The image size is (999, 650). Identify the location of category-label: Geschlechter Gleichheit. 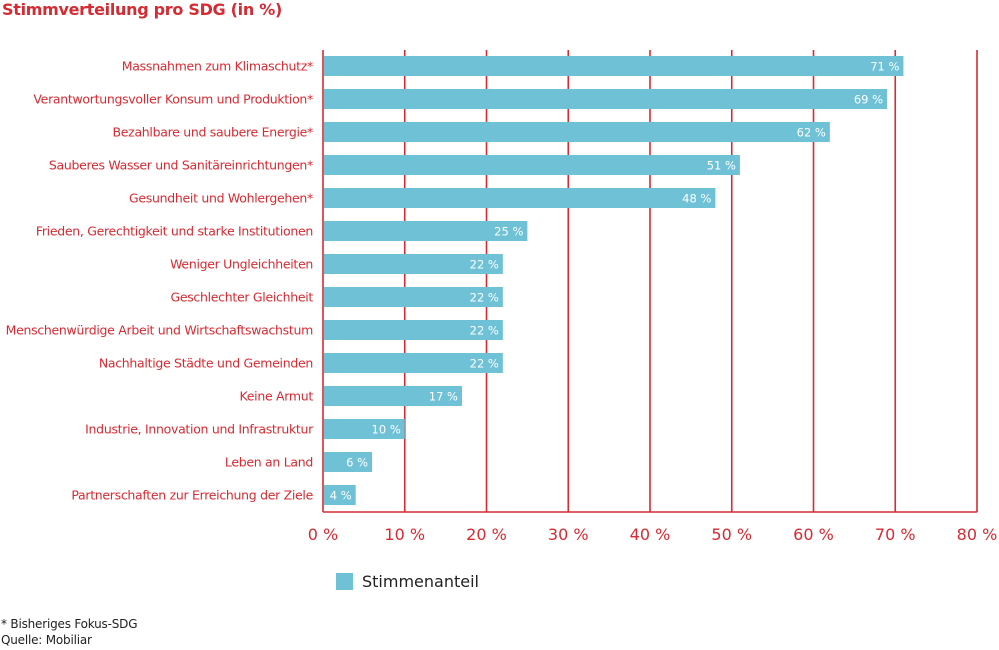
(241, 297).